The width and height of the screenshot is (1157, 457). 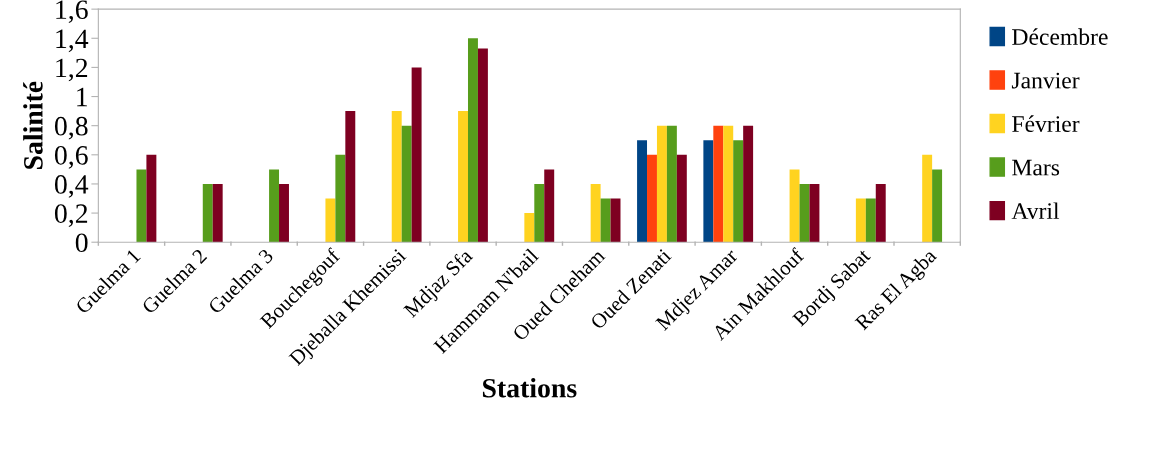 I want to click on y-tick-label: 0, so click(x=81, y=243).